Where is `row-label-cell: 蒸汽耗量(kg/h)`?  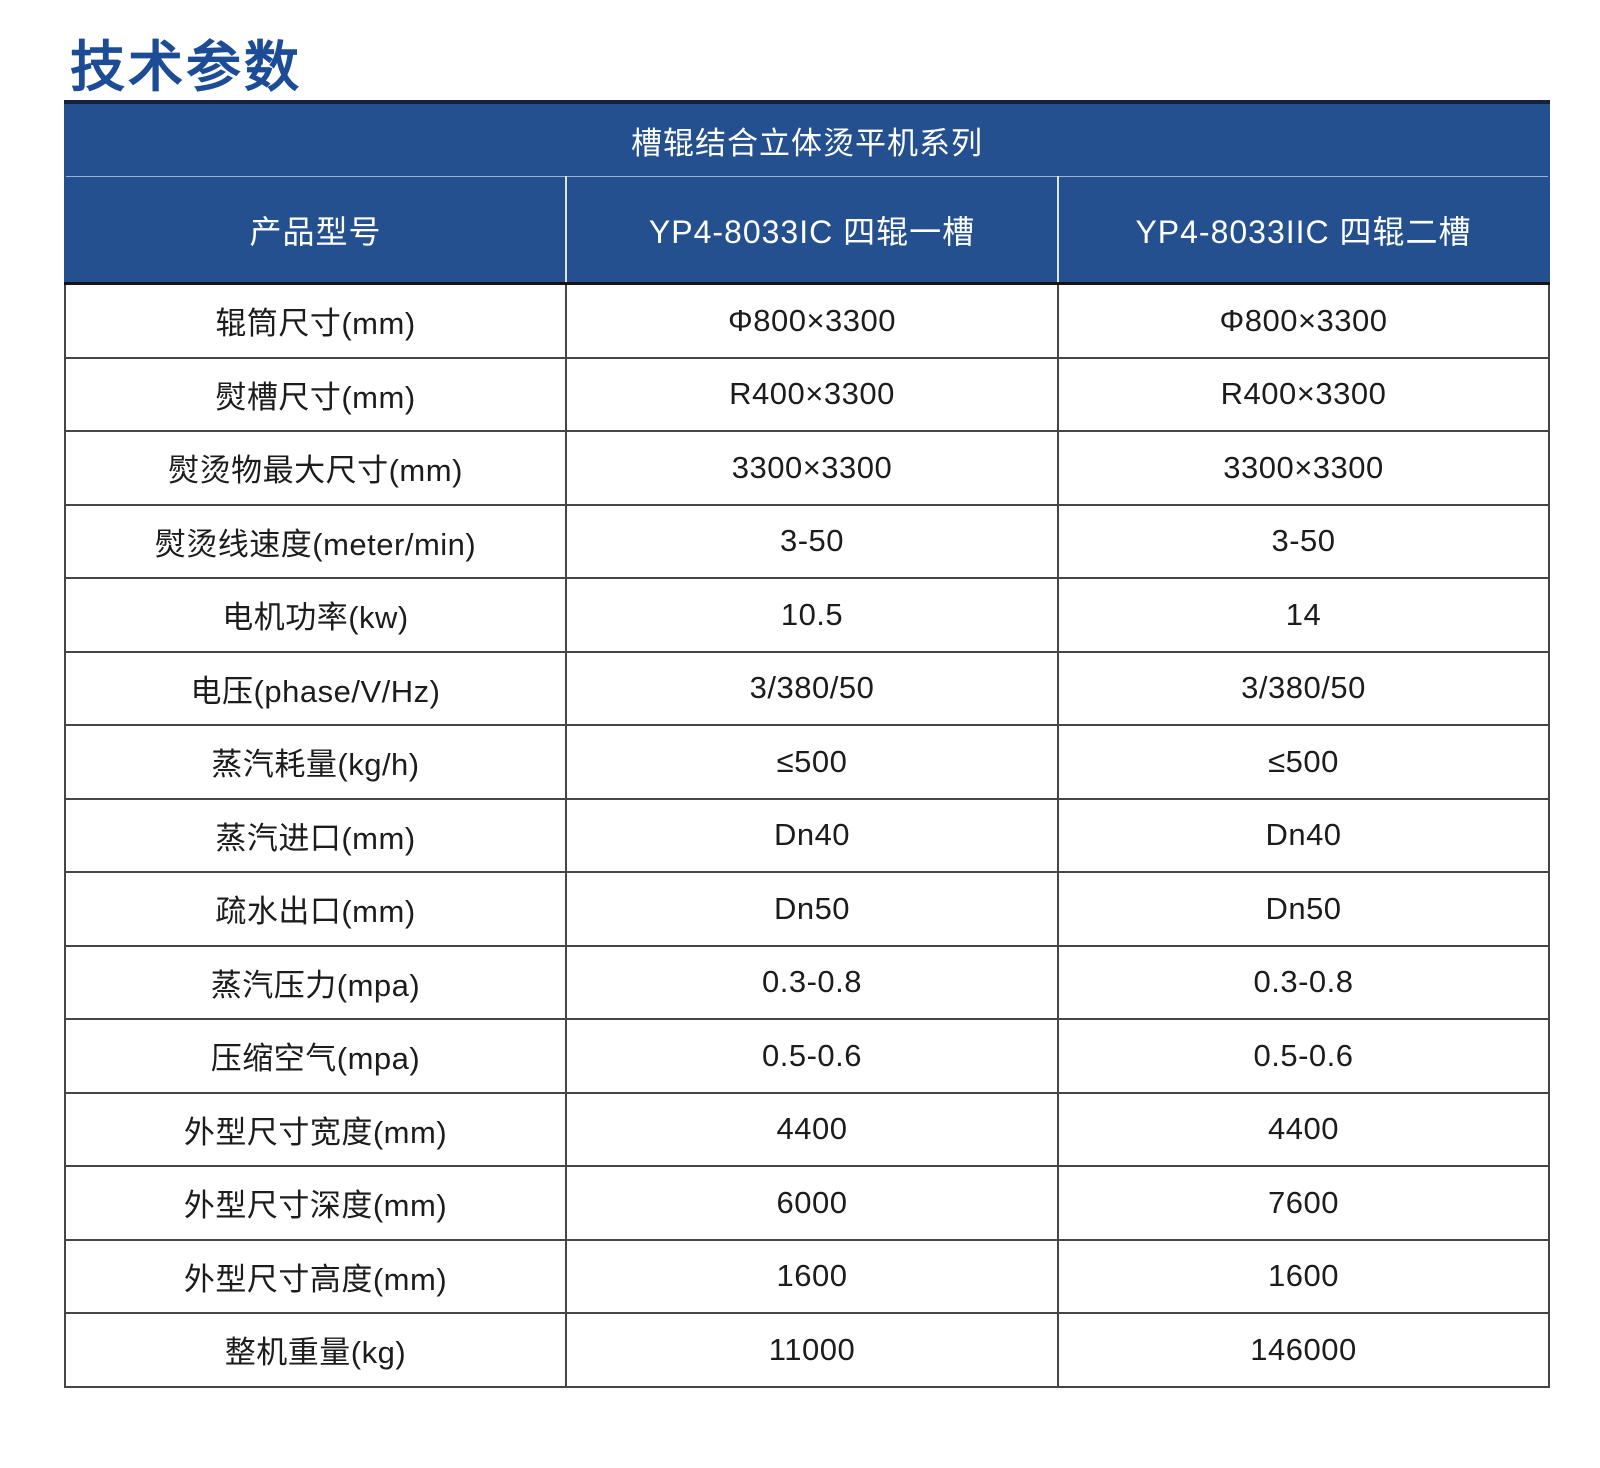 row-label-cell: 蒸汽耗量(kg/h) is located at coordinates (315, 762).